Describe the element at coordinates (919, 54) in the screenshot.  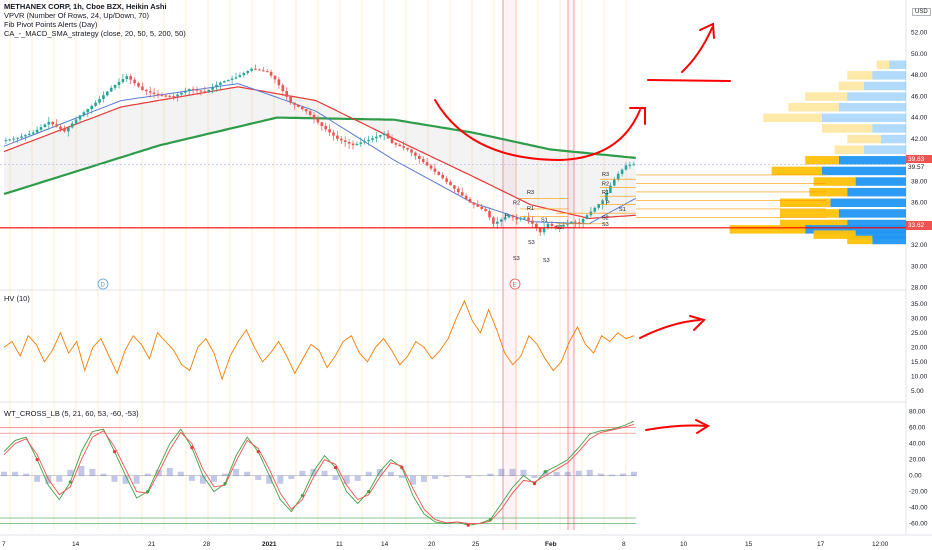
I see `price-tick-label: 50.00` at that location.